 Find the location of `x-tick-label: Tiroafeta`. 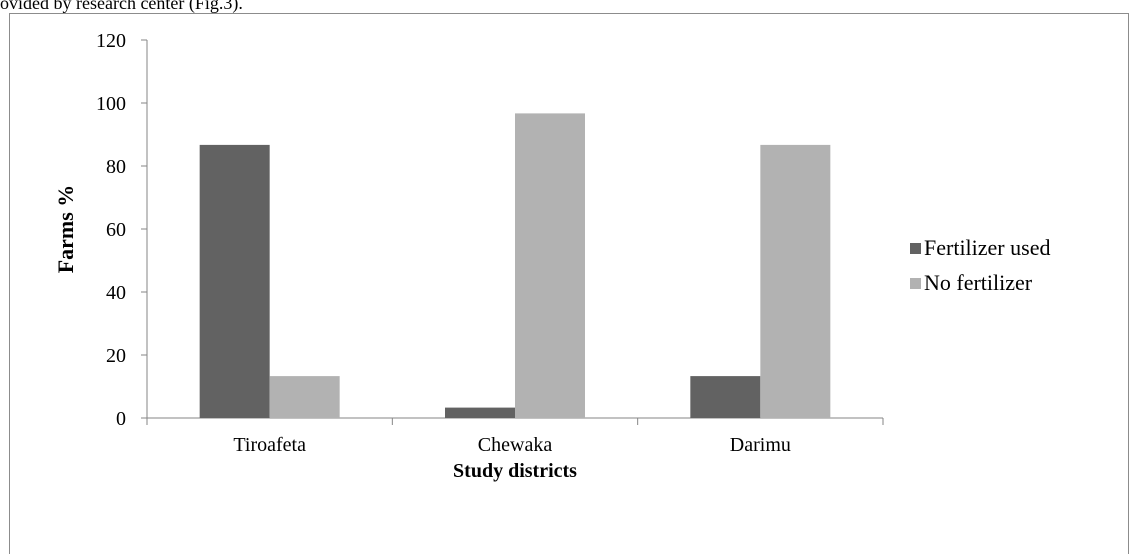

x-tick-label: Tiroafeta is located at coordinates (269, 445).